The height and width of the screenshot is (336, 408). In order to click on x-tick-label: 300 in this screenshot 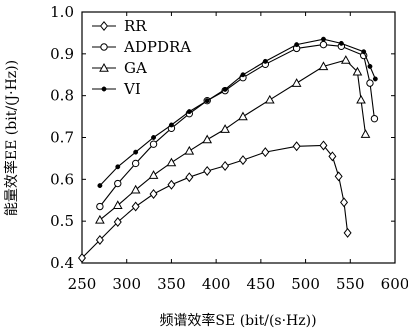, I will do `click(126, 284)`.